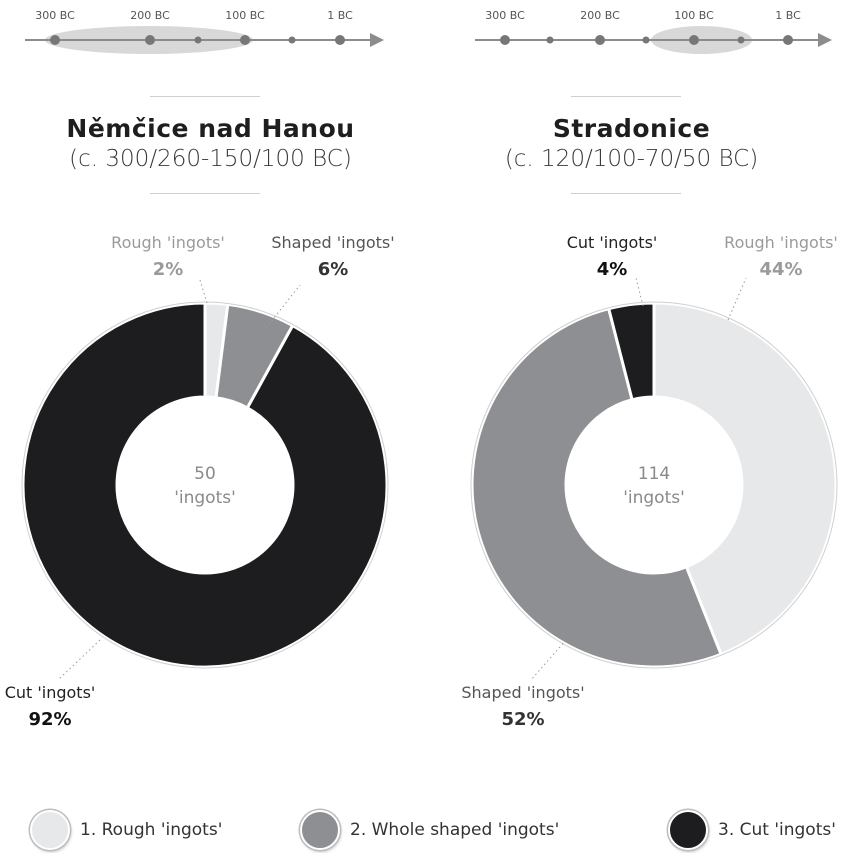 This screenshot has width=842, height=853. What do you see at coordinates (49, 719) in the screenshot?
I see `slice-percent-label: 92%` at bounding box center [49, 719].